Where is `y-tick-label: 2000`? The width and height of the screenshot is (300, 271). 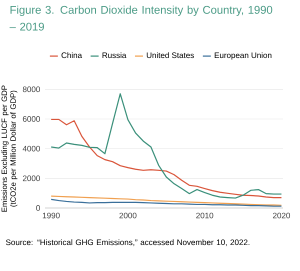 y-tick-label: 2000 is located at coordinates (31, 178).